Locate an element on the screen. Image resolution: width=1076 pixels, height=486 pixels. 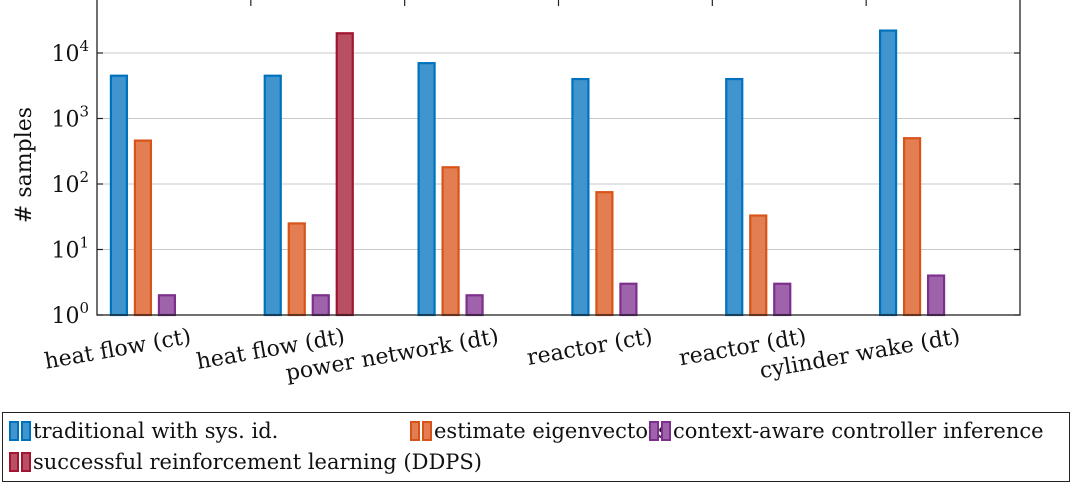
legend-item-traditional: traditional with sys. id. is located at coordinates (143, 431).